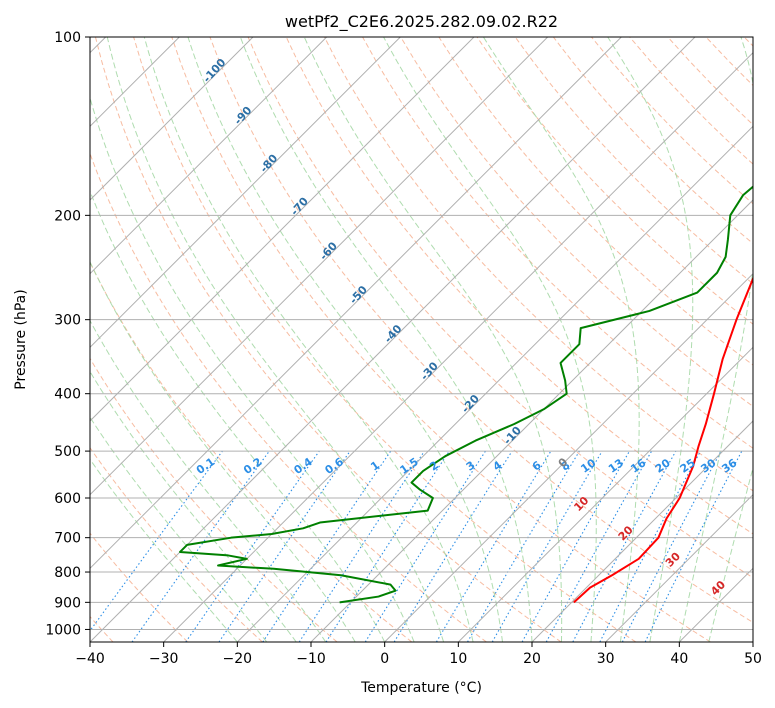 This screenshot has width=775, height=708. Describe the element at coordinates (67, 216) in the screenshot. I see `y-tick-label: 200` at that location.